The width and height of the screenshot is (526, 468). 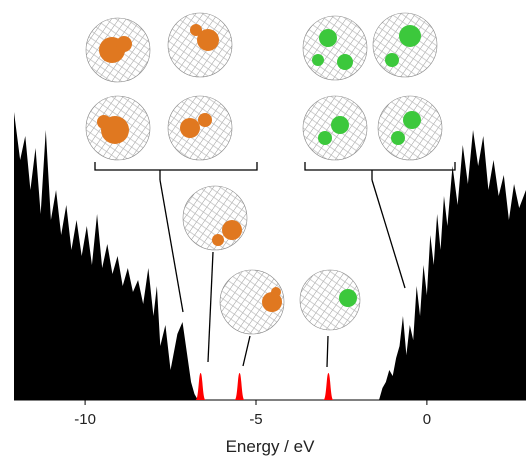 What do you see at coordinates (255, 419) in the screenshot?
I see `x-tick-label: -5` at bounding box center [255, 419].